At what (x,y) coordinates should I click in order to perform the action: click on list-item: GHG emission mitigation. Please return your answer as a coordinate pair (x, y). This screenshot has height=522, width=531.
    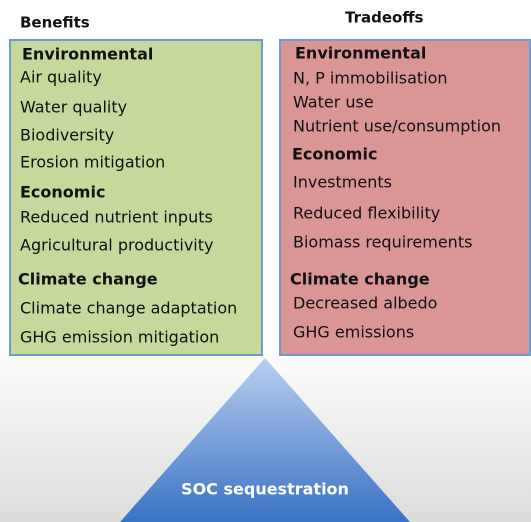
    Looking at the image, I should click on (119, 337).